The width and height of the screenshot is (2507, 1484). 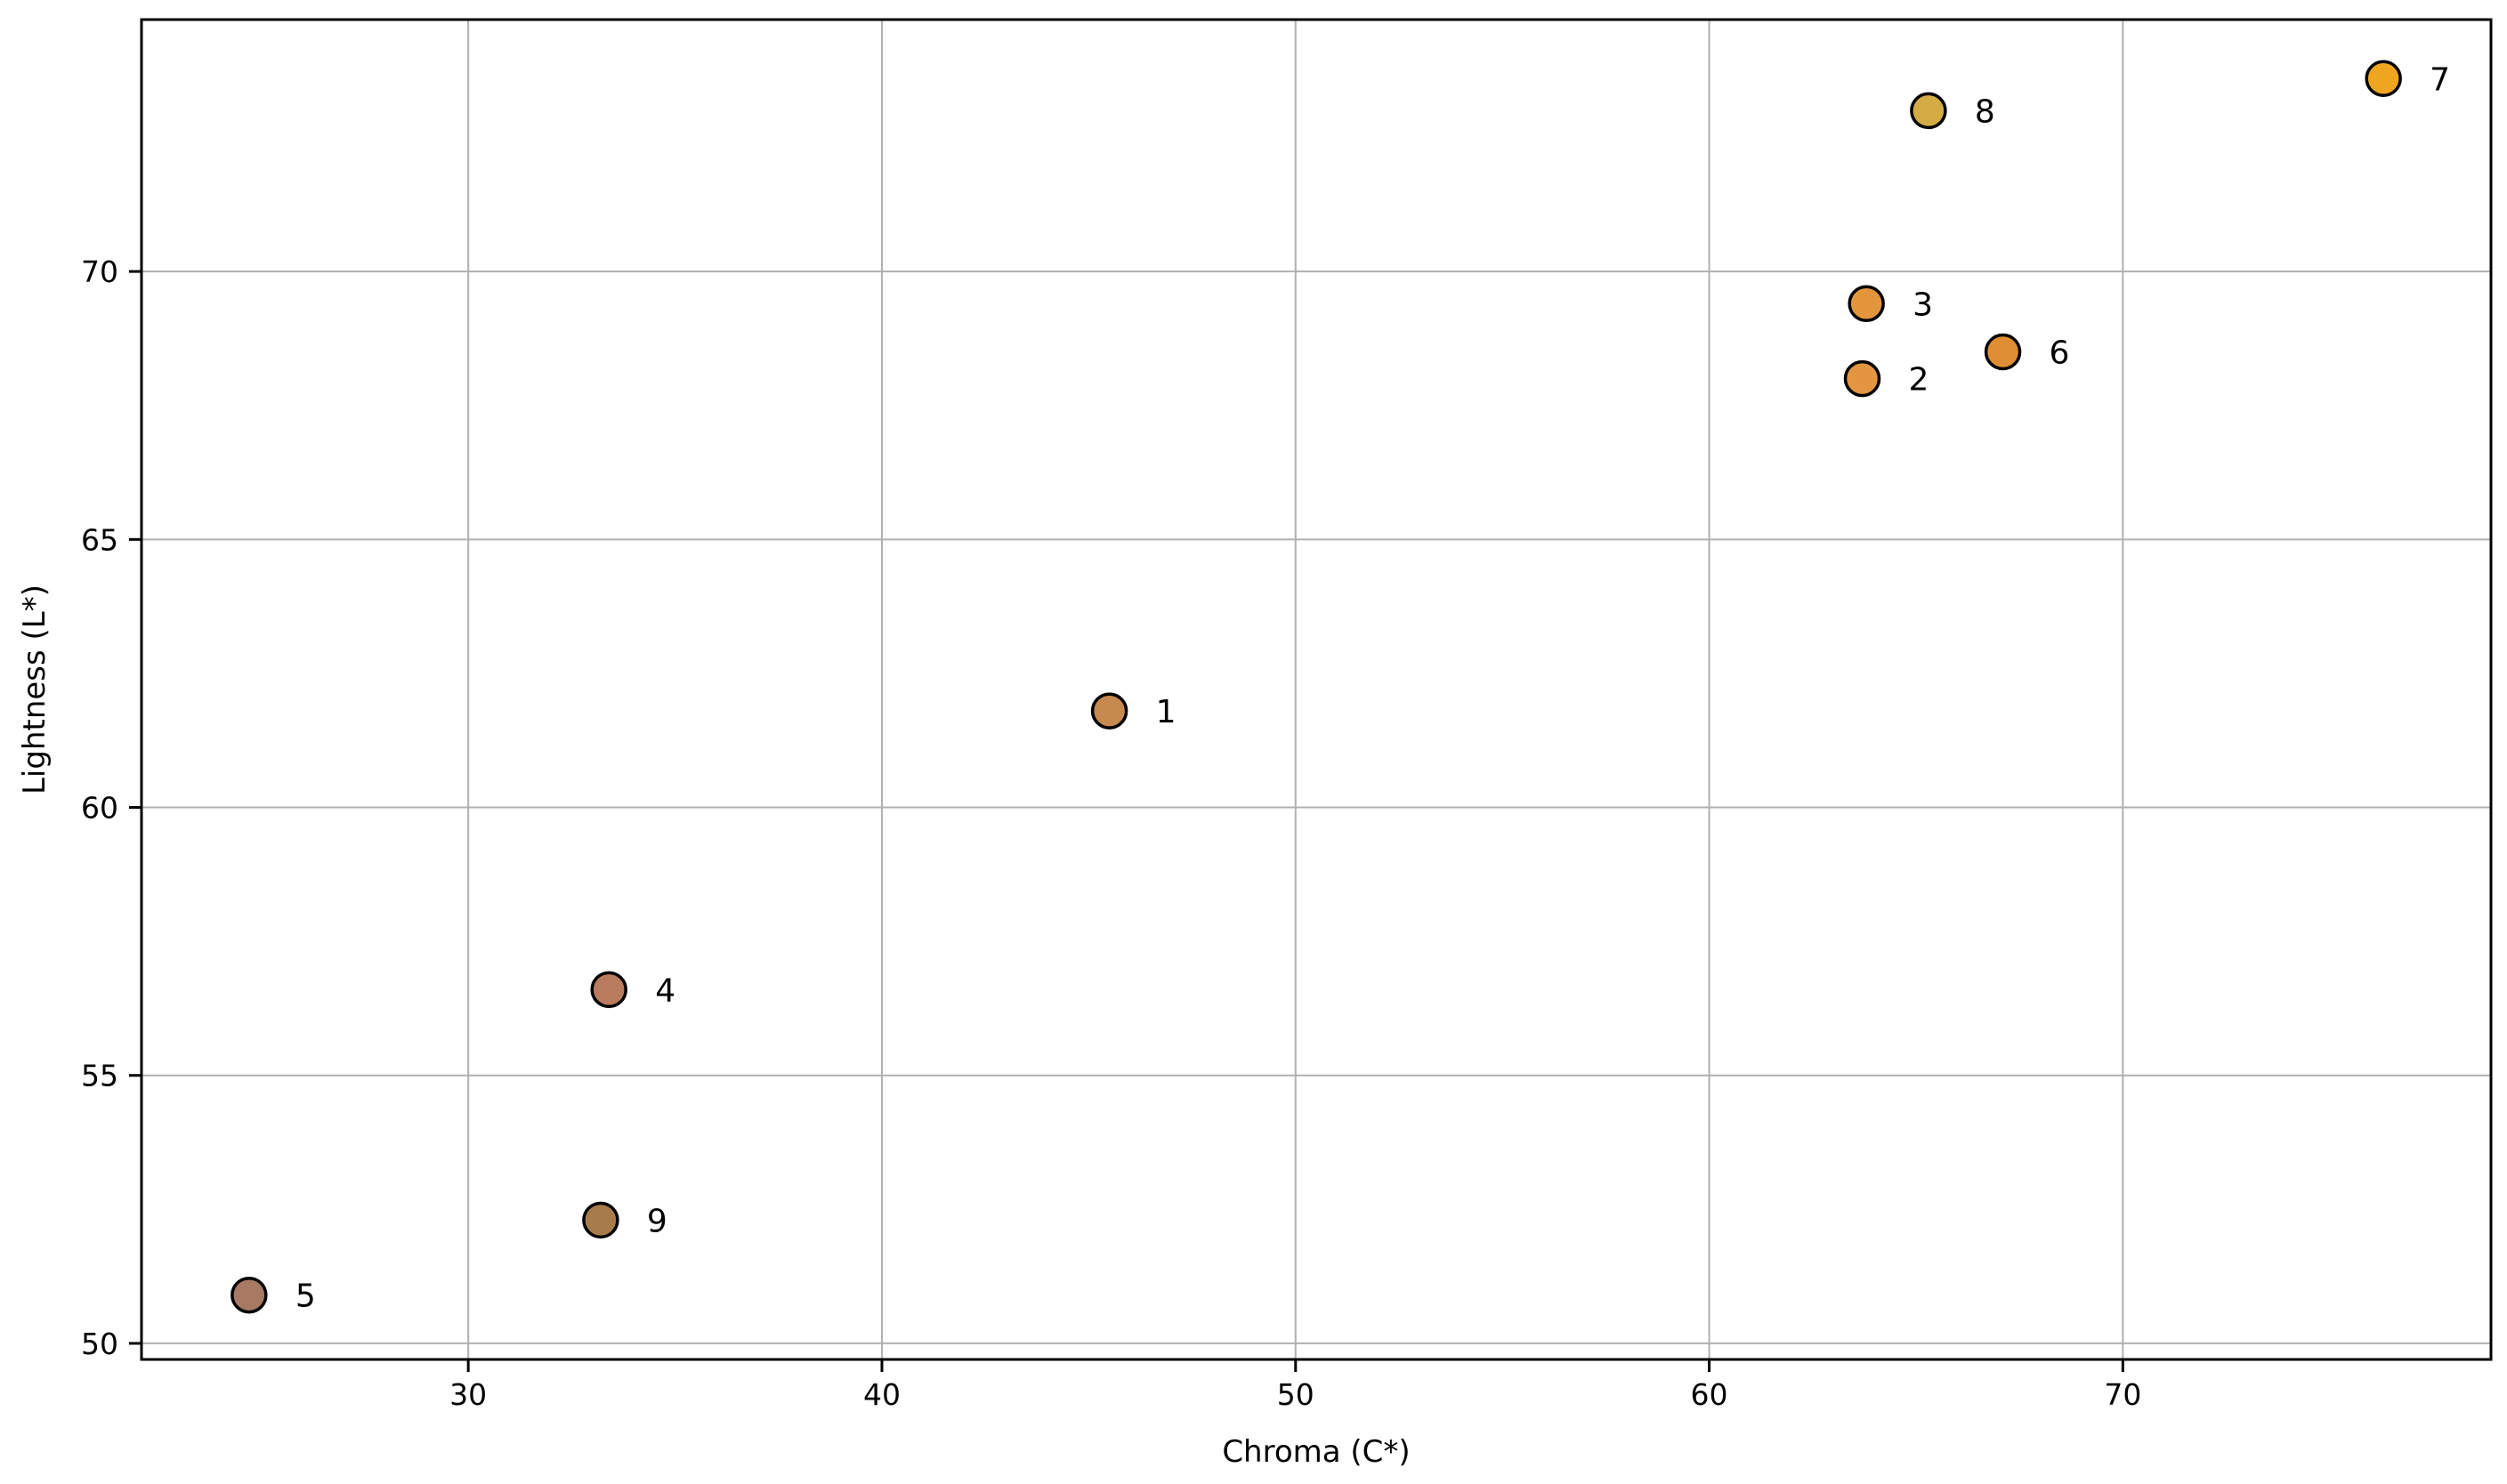 I want to click on data-point-label: 1, so click(x=1166, y=712).